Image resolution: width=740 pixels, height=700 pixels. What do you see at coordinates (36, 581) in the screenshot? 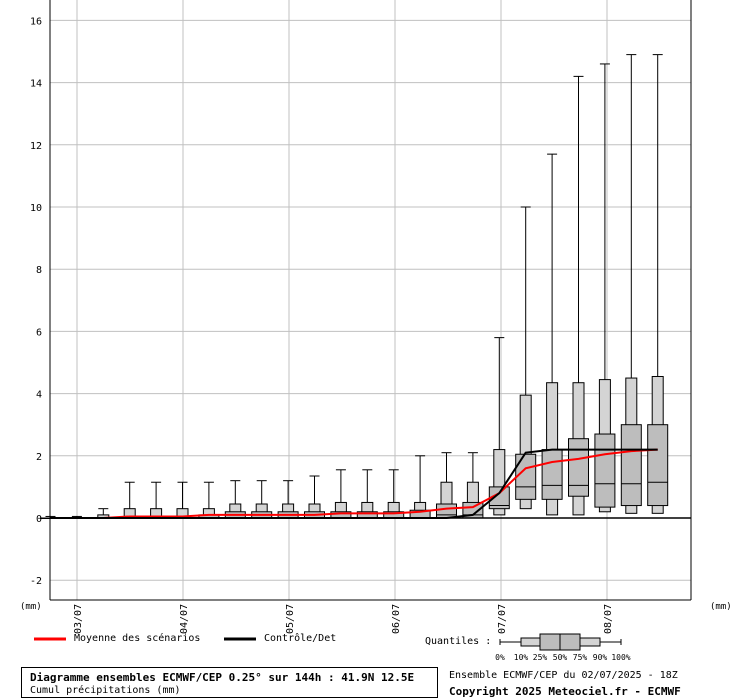
I see `y-tick-label: -2` at bounding box center [36, 581].